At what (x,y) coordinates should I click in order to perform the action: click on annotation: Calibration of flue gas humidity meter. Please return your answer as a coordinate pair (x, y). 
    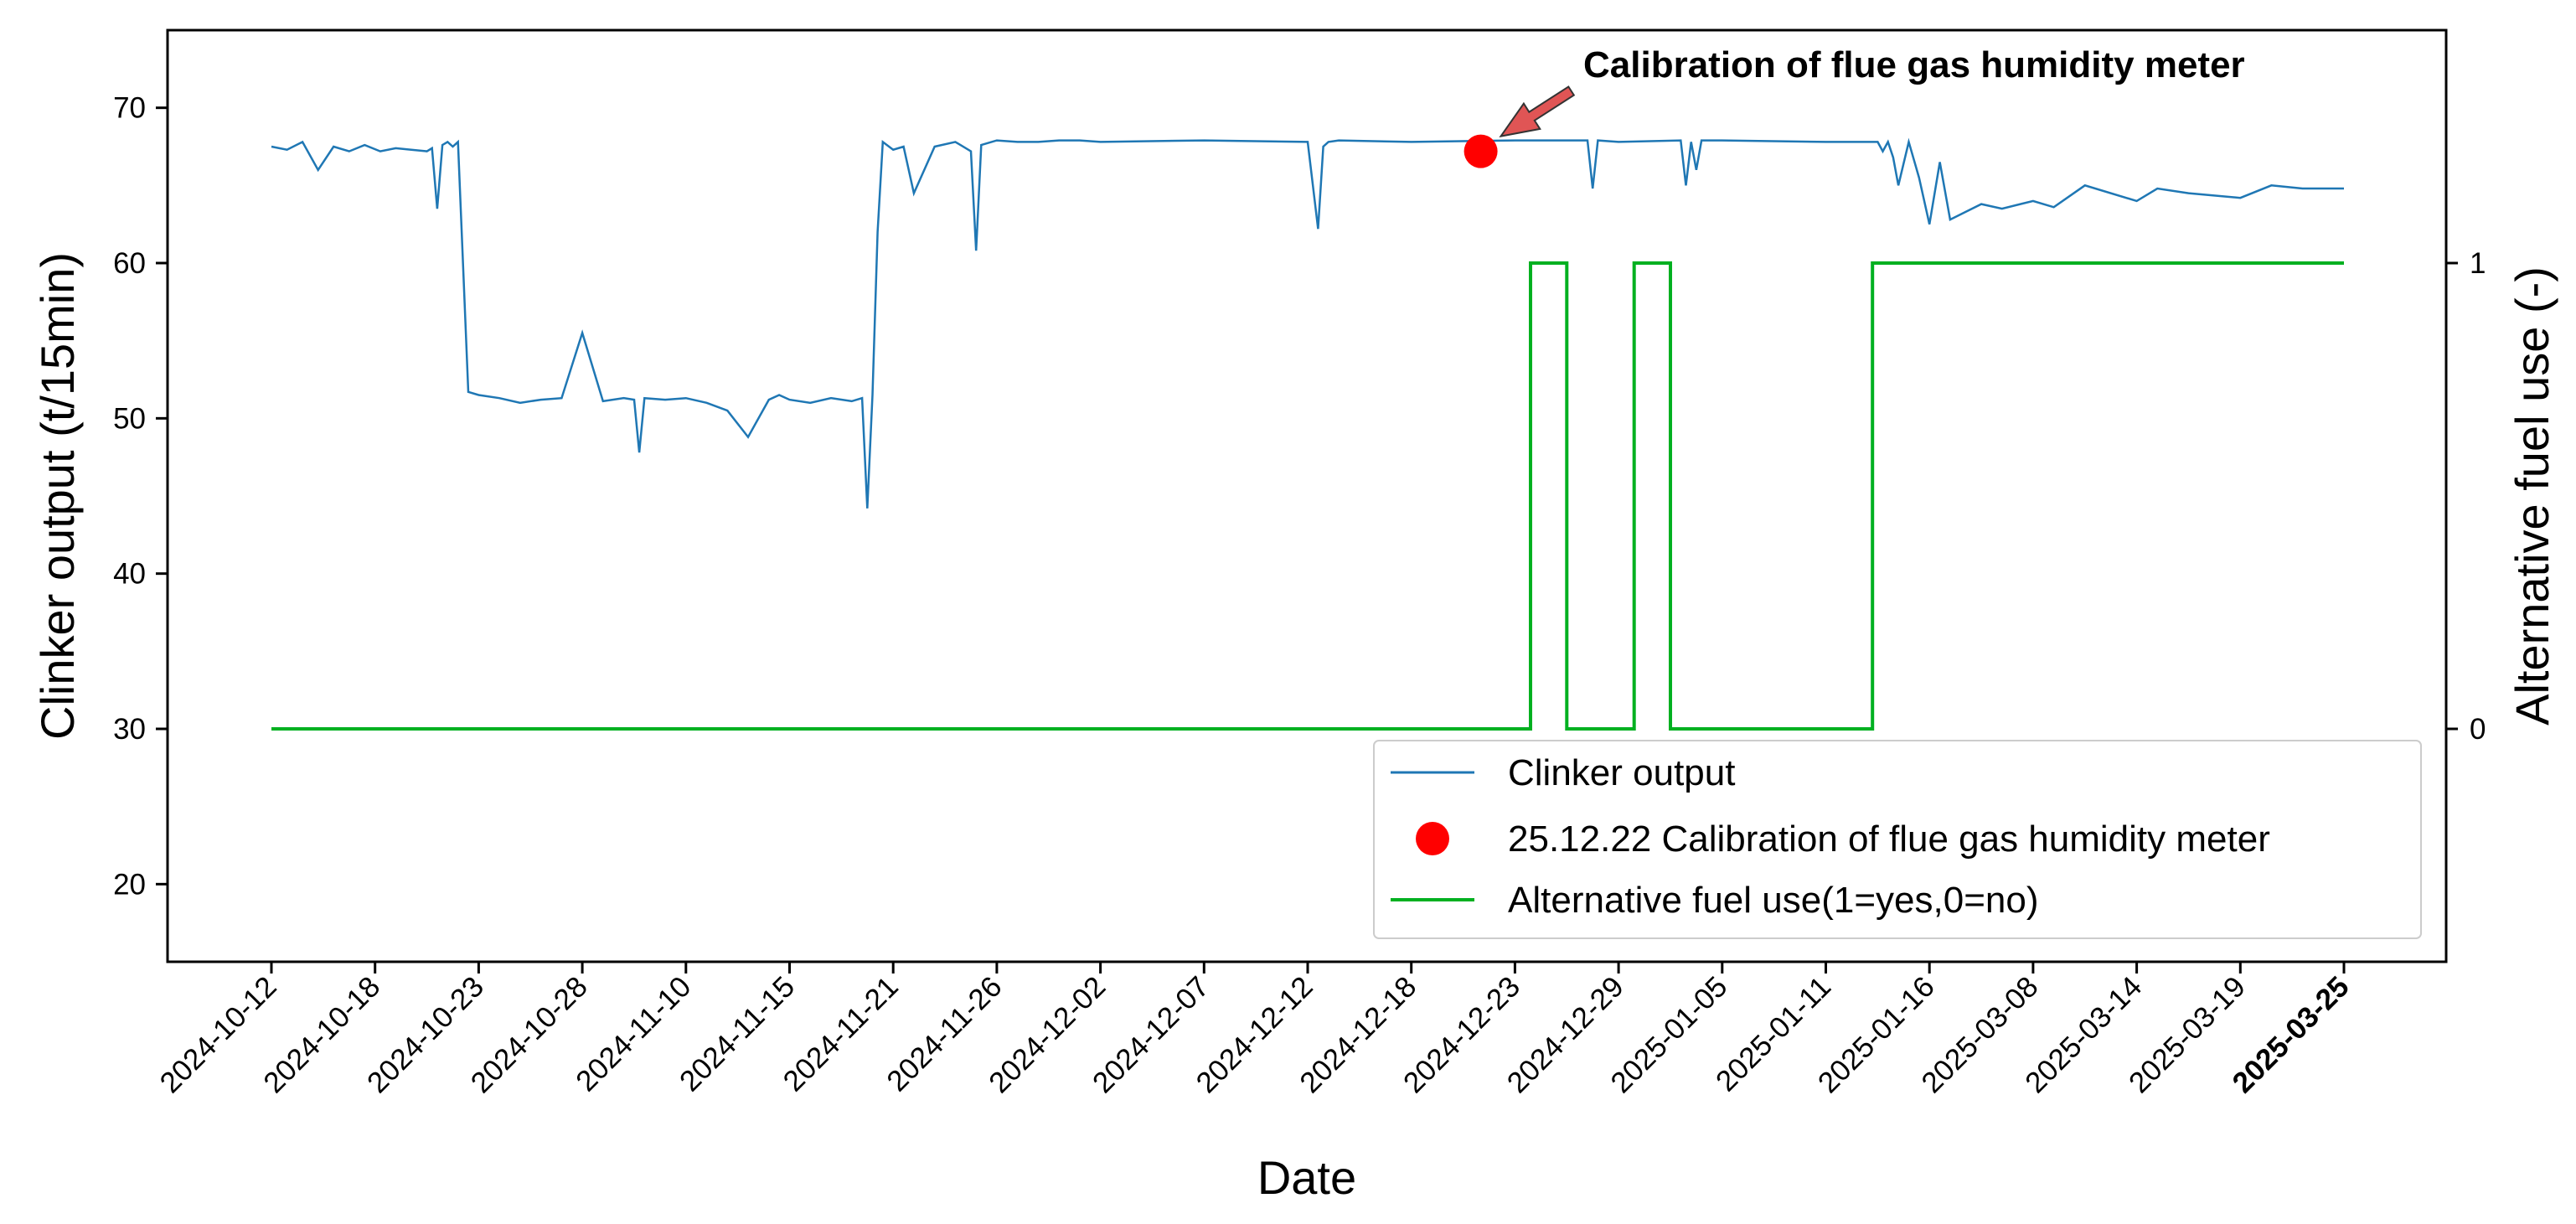
    Looking at the image, I should click on (1854, 106).